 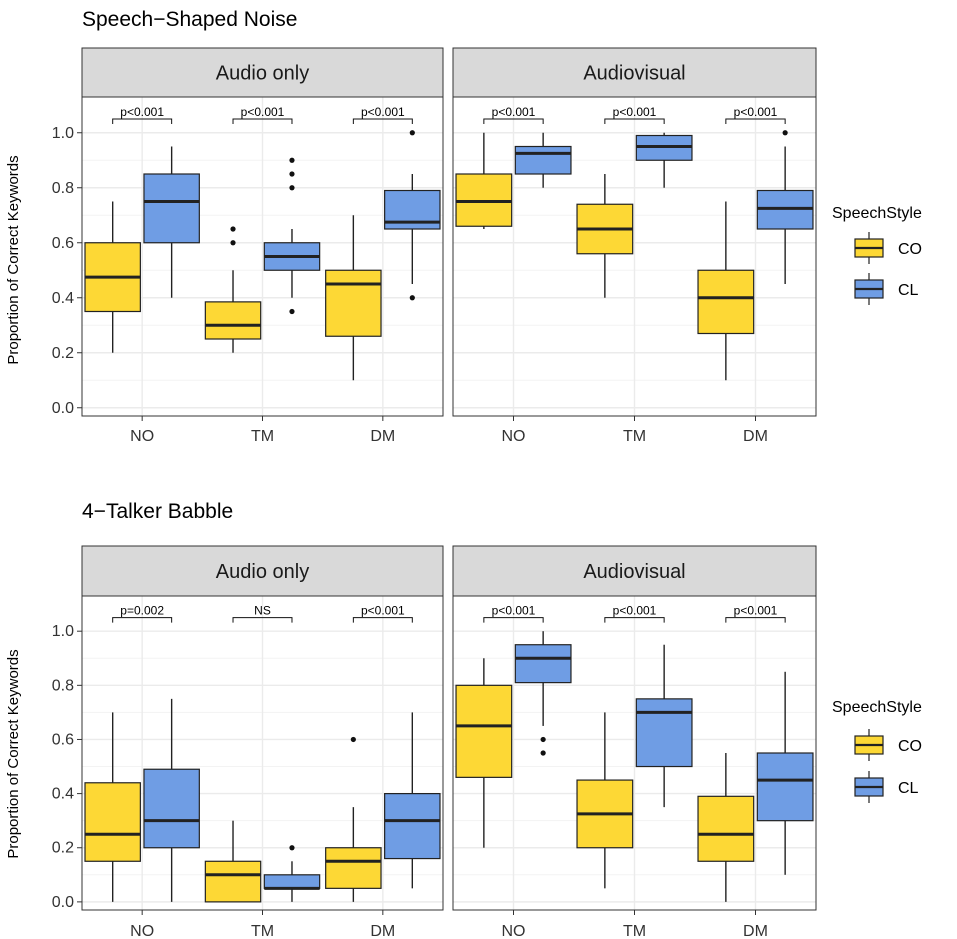 What do you see at coordinates (63, 631) in the screenshot?
I see `y-tick-label: 1.0` at bounding box center [63, 631].